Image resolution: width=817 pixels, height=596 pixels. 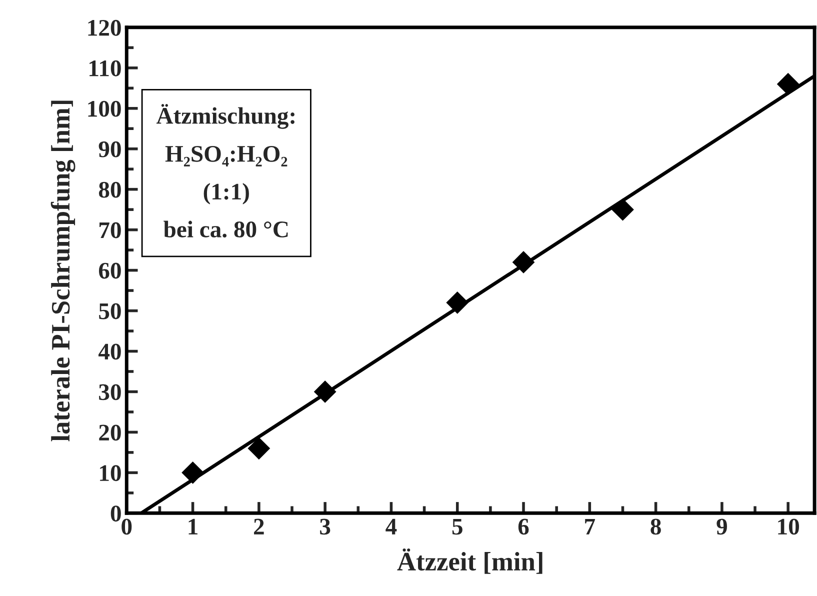 What do you see at coordinates (110, 311) in the screenshot?
I see `y-tick-label: 50` at bounding box center [110, 311].